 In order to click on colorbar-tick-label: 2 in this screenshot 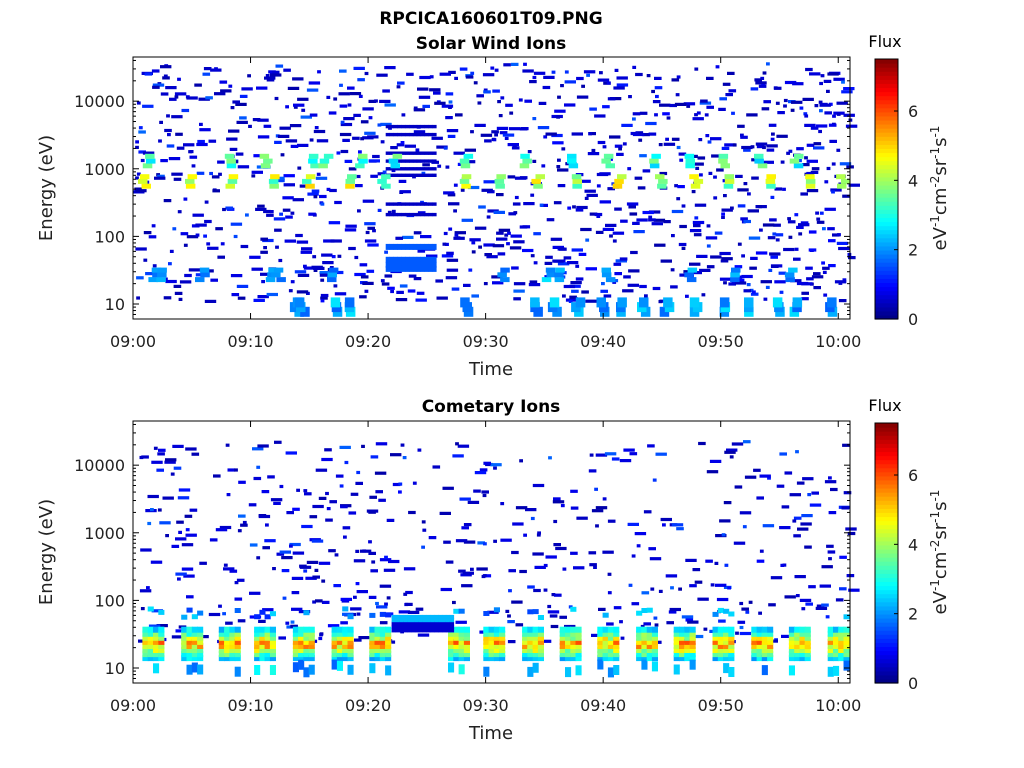, I will do `click(913, 250)`.